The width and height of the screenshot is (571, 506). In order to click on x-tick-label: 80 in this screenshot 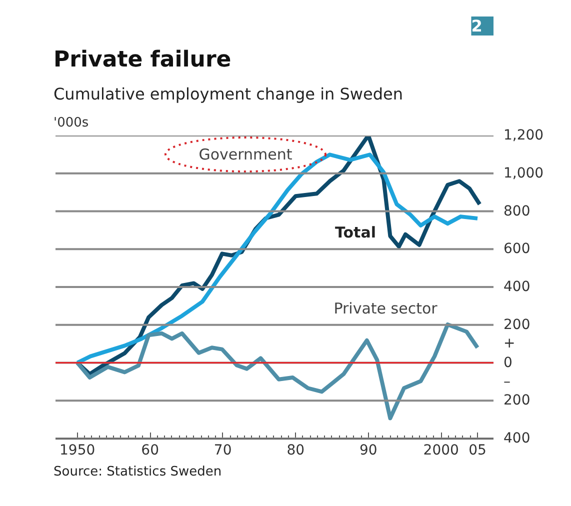, I will do `click(295, 450)`.